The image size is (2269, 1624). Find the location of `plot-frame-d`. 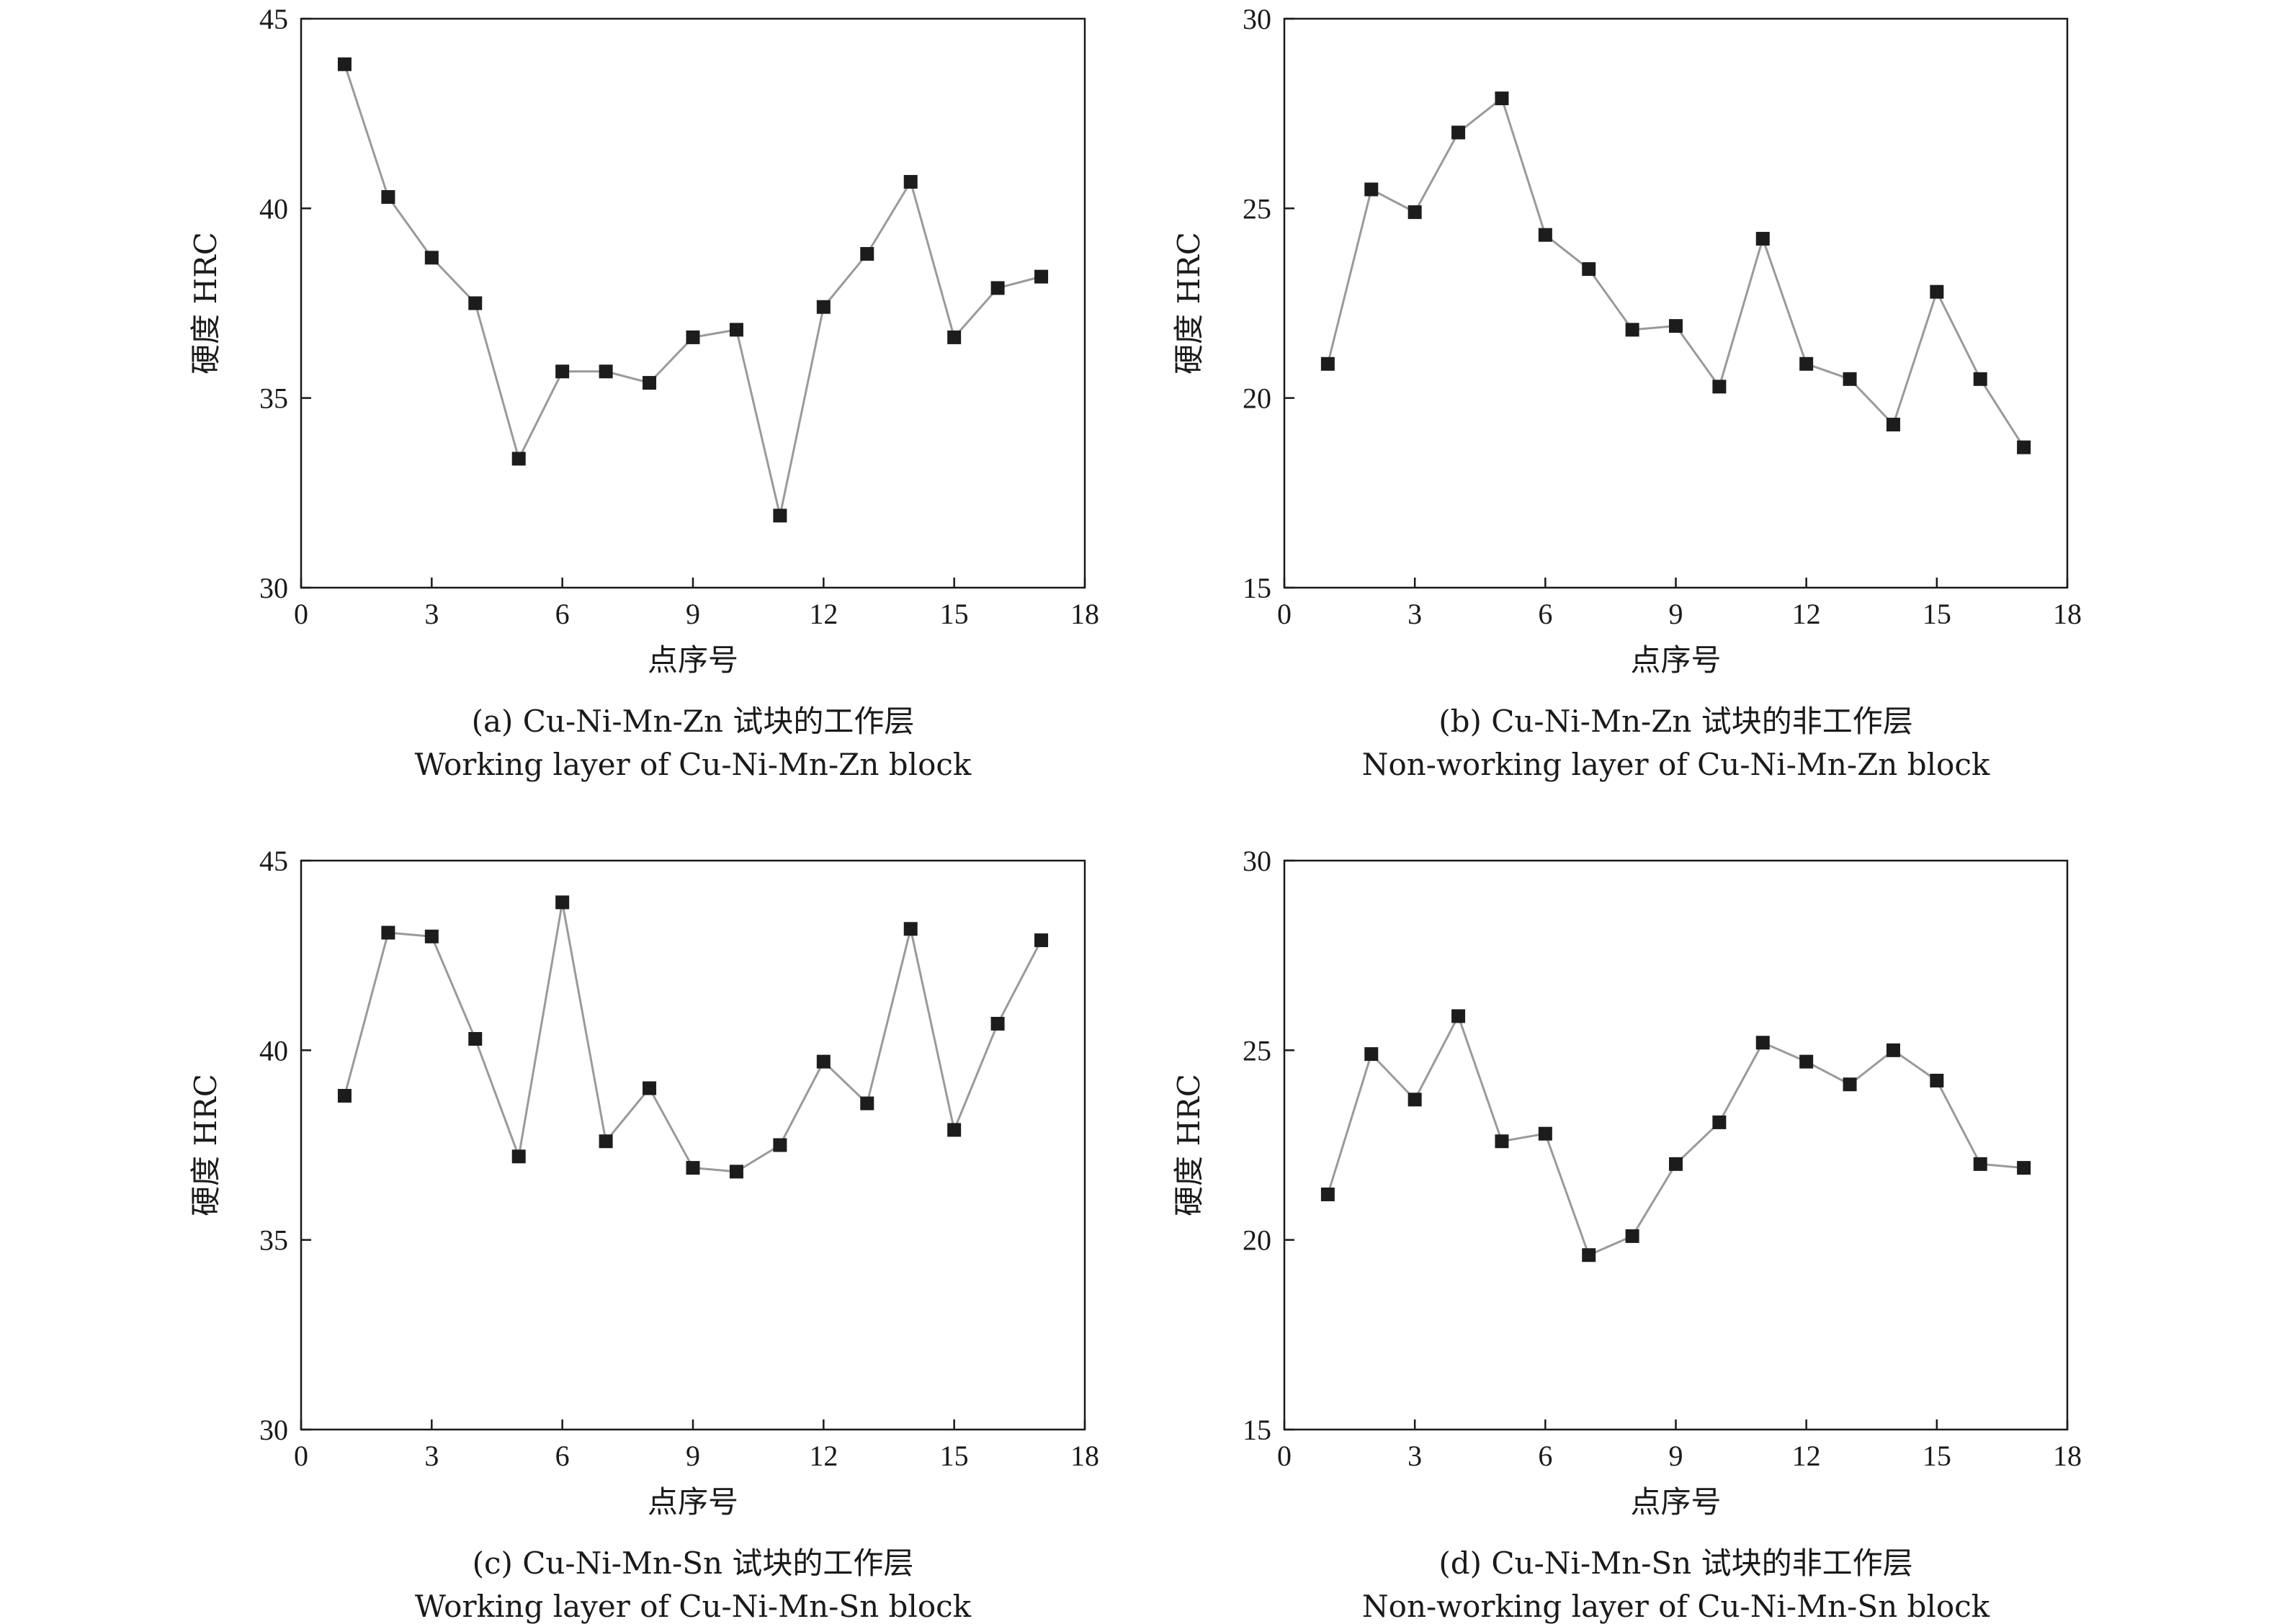

plot-frame-d is located at coordinates (1676, 1145).